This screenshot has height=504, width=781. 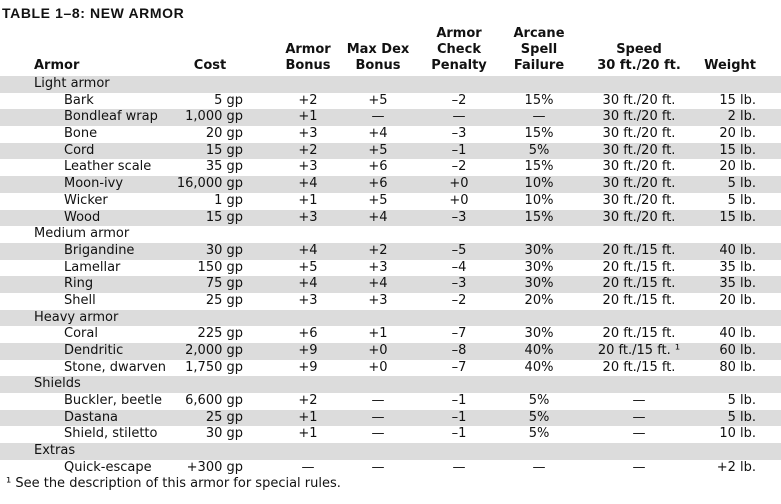 What do you see at coordinates (459, 65) in the screenshot?
I see `header-acp-3: Penalty` at bounding box center [459, 65].